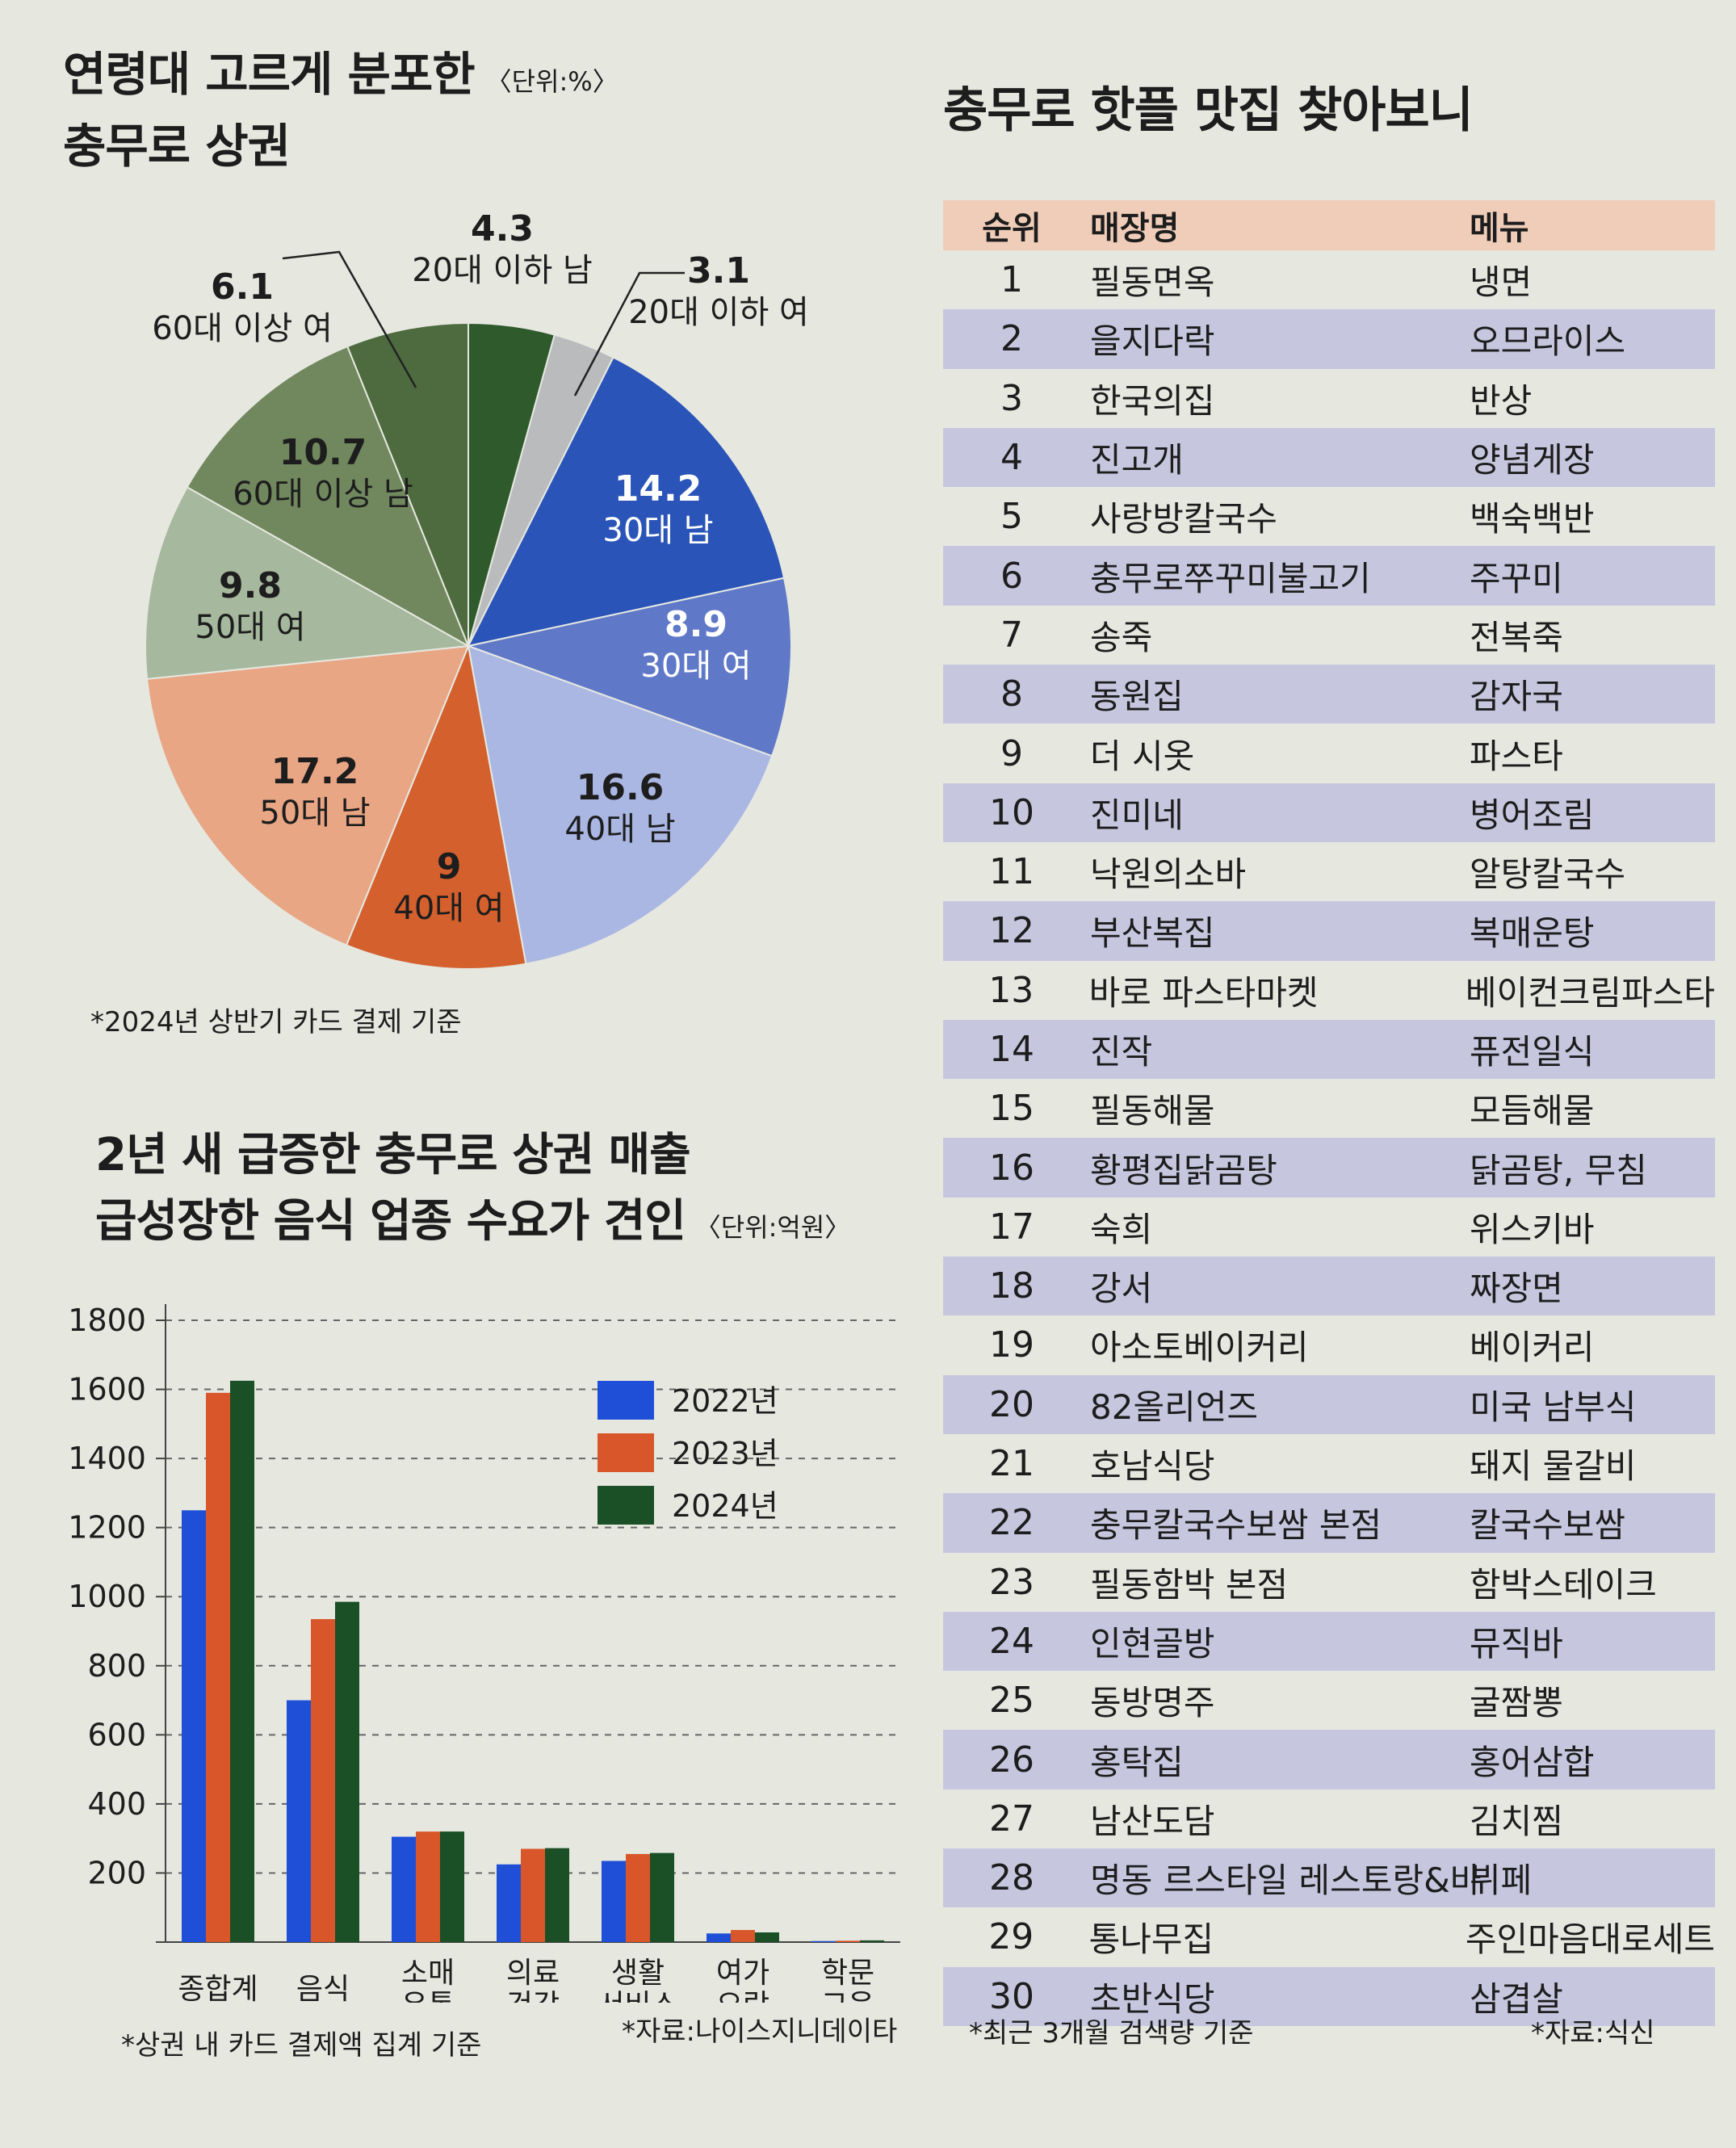 The image size is (1736, 2148). What do you see at coordinates (1548, 874) in the screenshot?
I see `menu-cell: 알탕칼국수` at bounding box center [1548, 874].